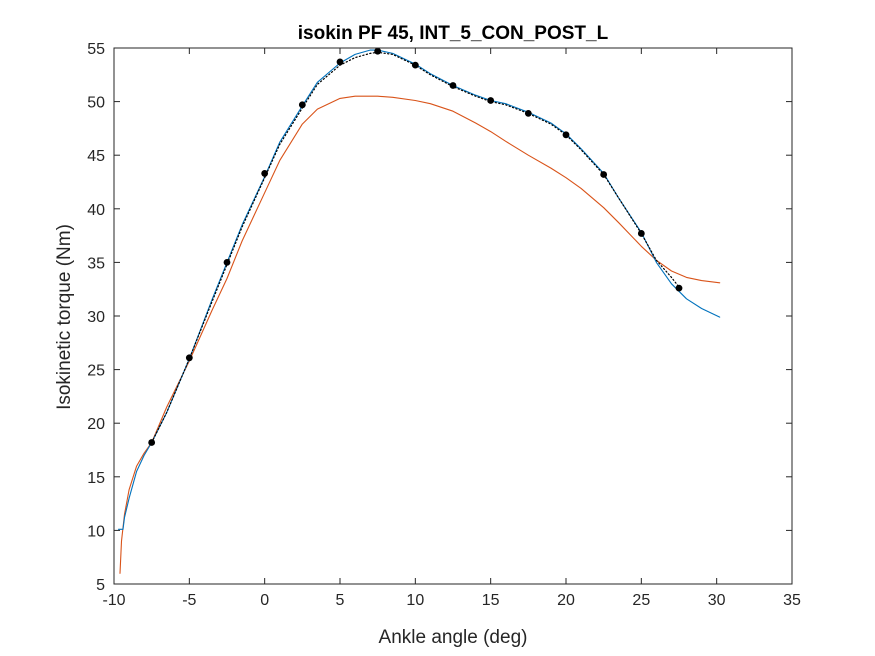 This screenshot has width=875, height=656. Describe the element at coordinates (96, 424) in the screenshot. I see `y-tick-label: 20` at that location.